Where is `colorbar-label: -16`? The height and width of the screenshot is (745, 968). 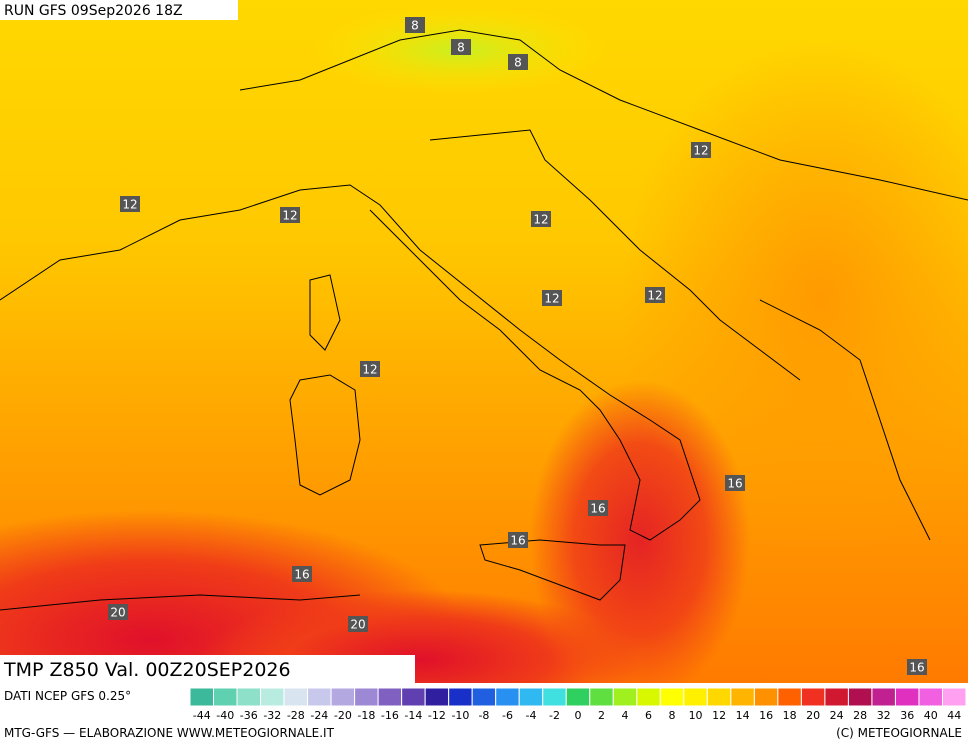
colorbar-label: -16 is located at coordinates (390, 715).